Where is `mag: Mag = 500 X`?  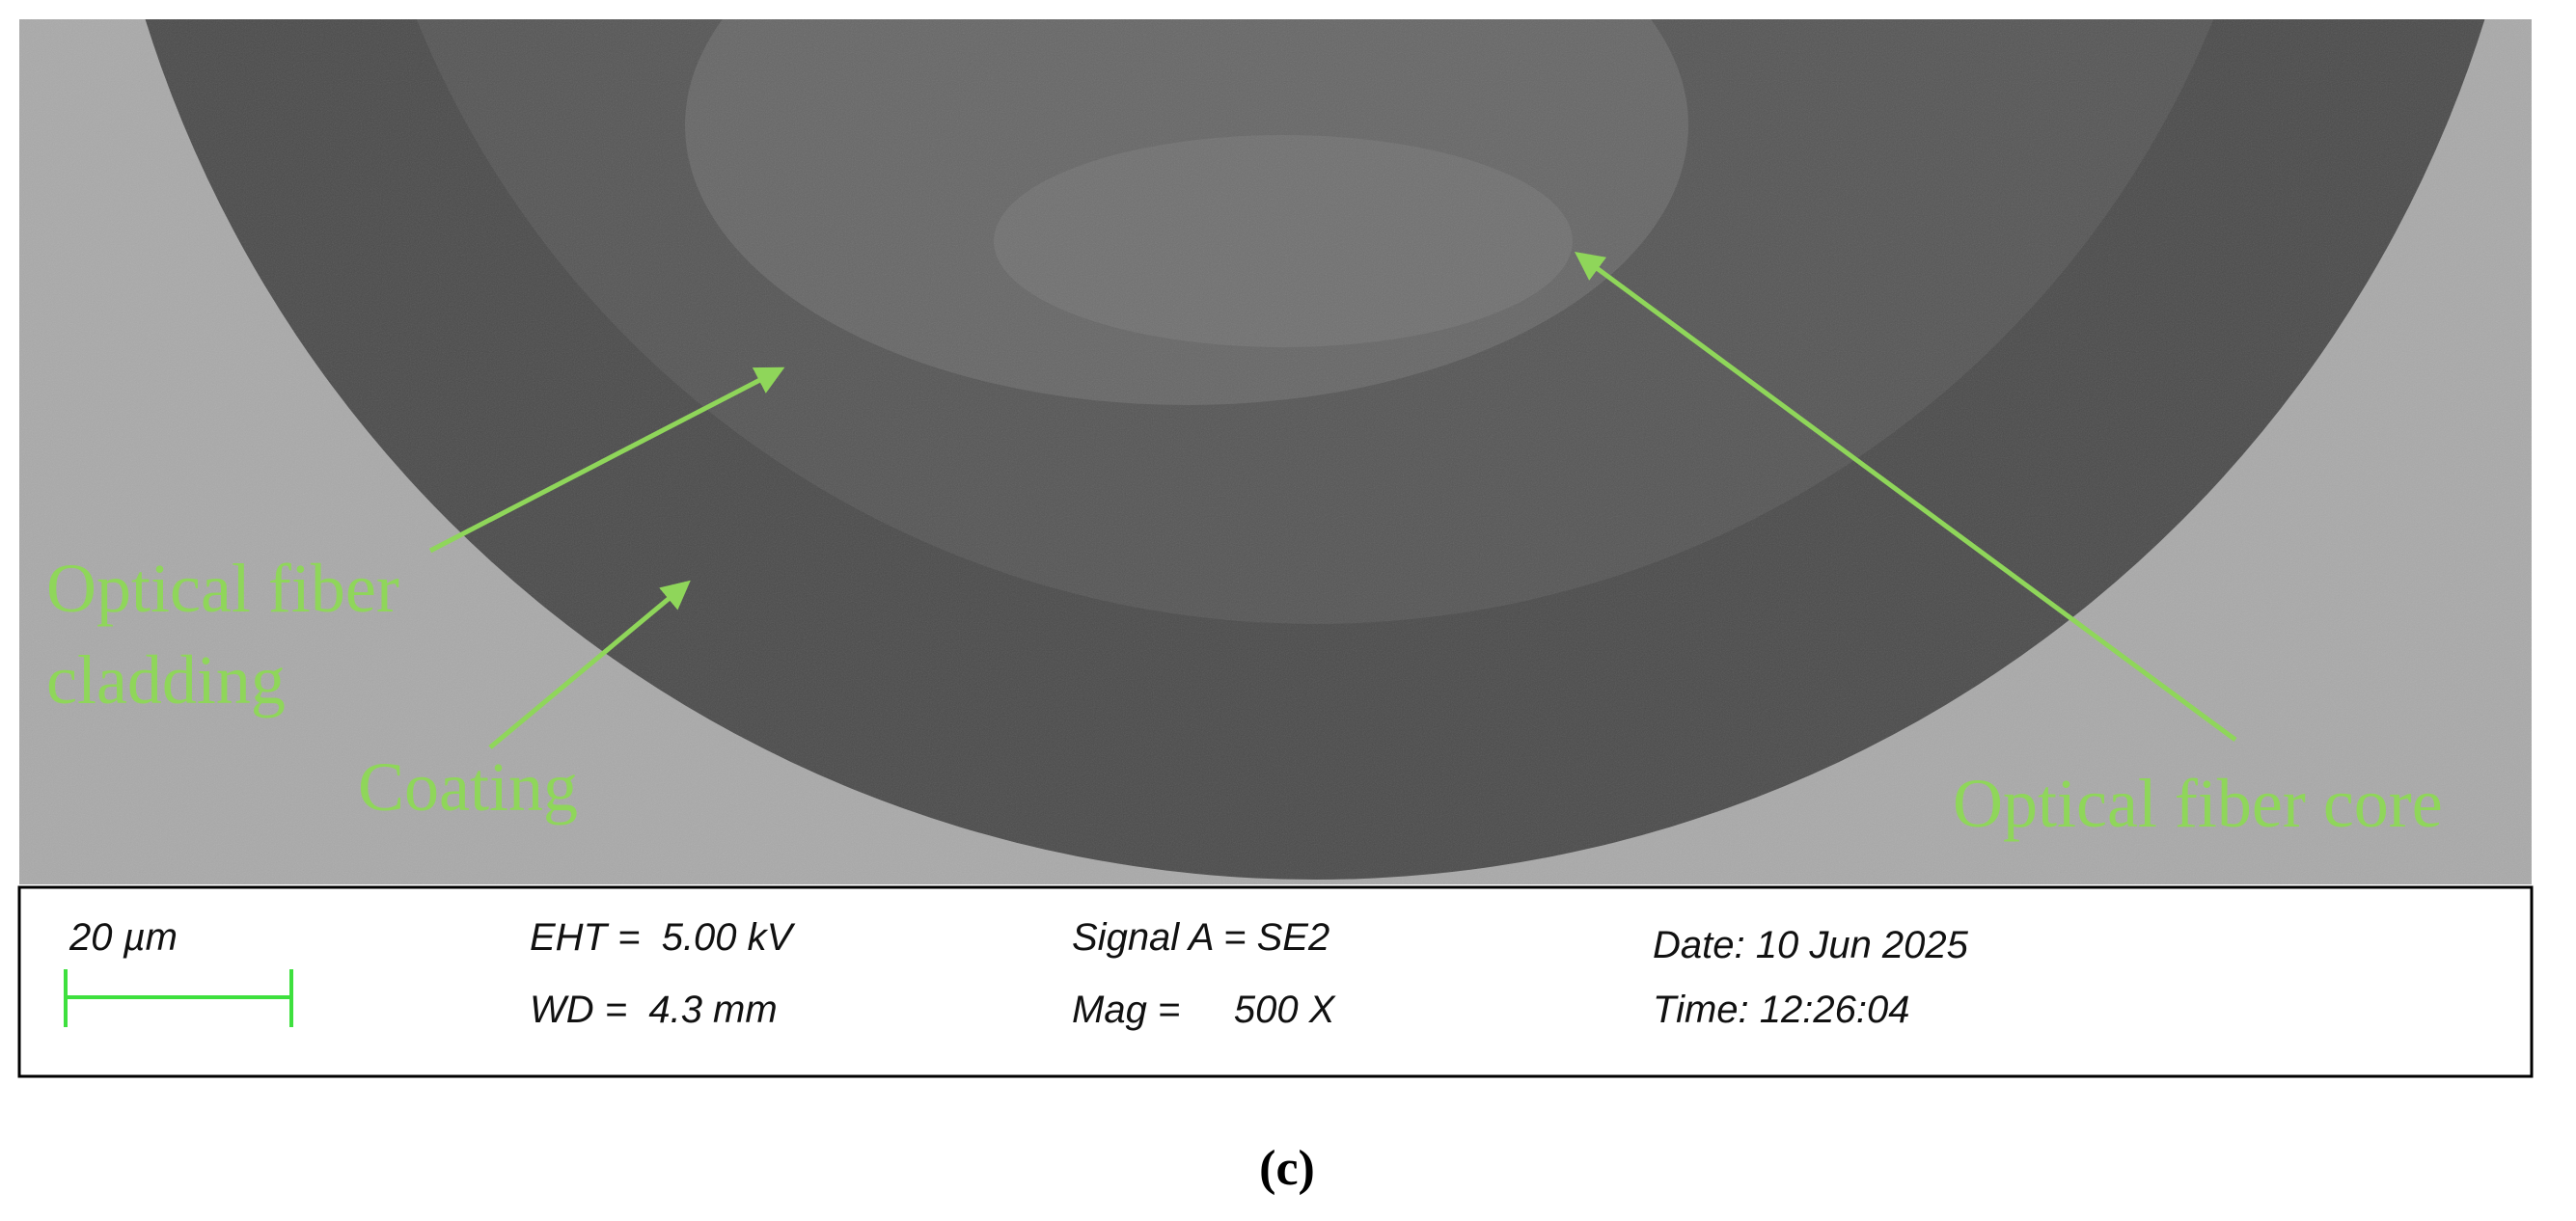 mag: Mag = 500 X is located at coordinates (1204, 1010).